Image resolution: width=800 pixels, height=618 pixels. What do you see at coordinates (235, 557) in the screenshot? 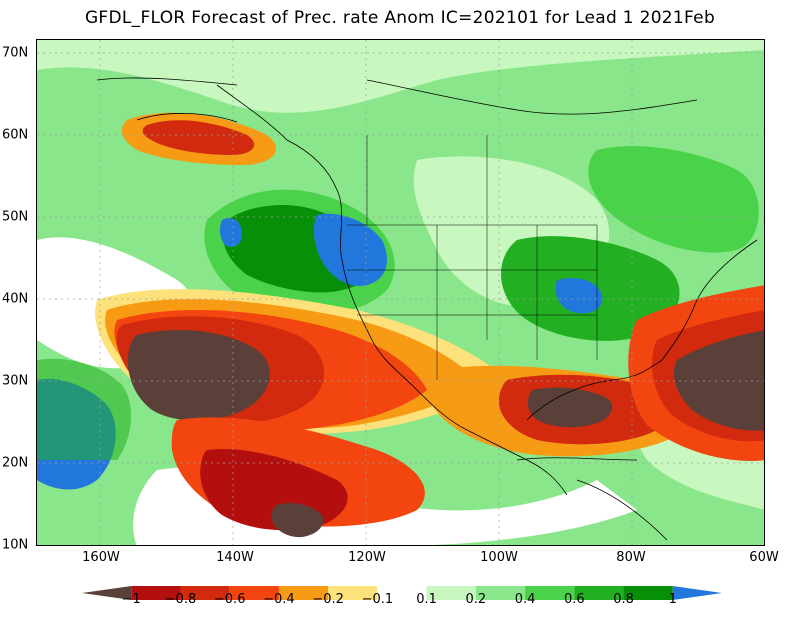
I see `lon-label-140w: 140W` at bounding box center [235, 557].